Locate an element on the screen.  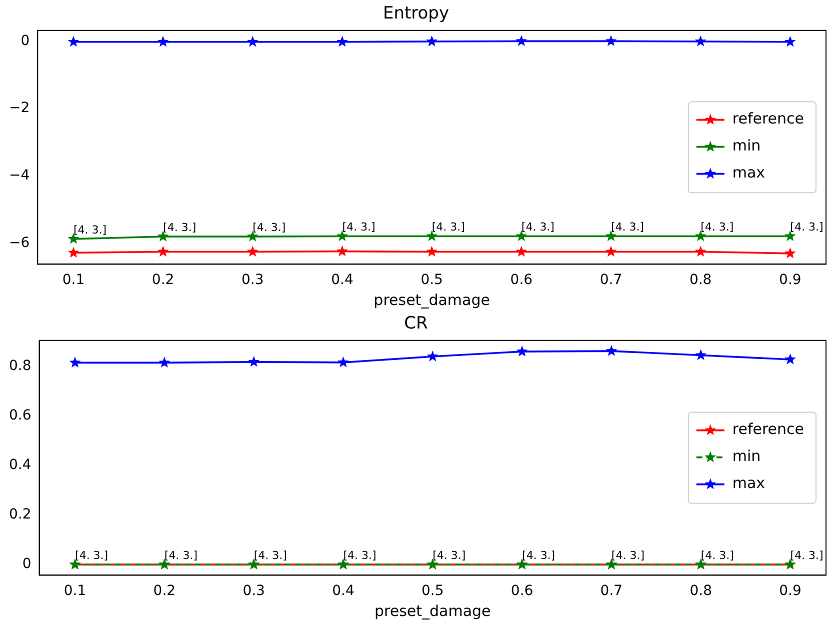
chart-title: CR is located at coordinates (416, 324).